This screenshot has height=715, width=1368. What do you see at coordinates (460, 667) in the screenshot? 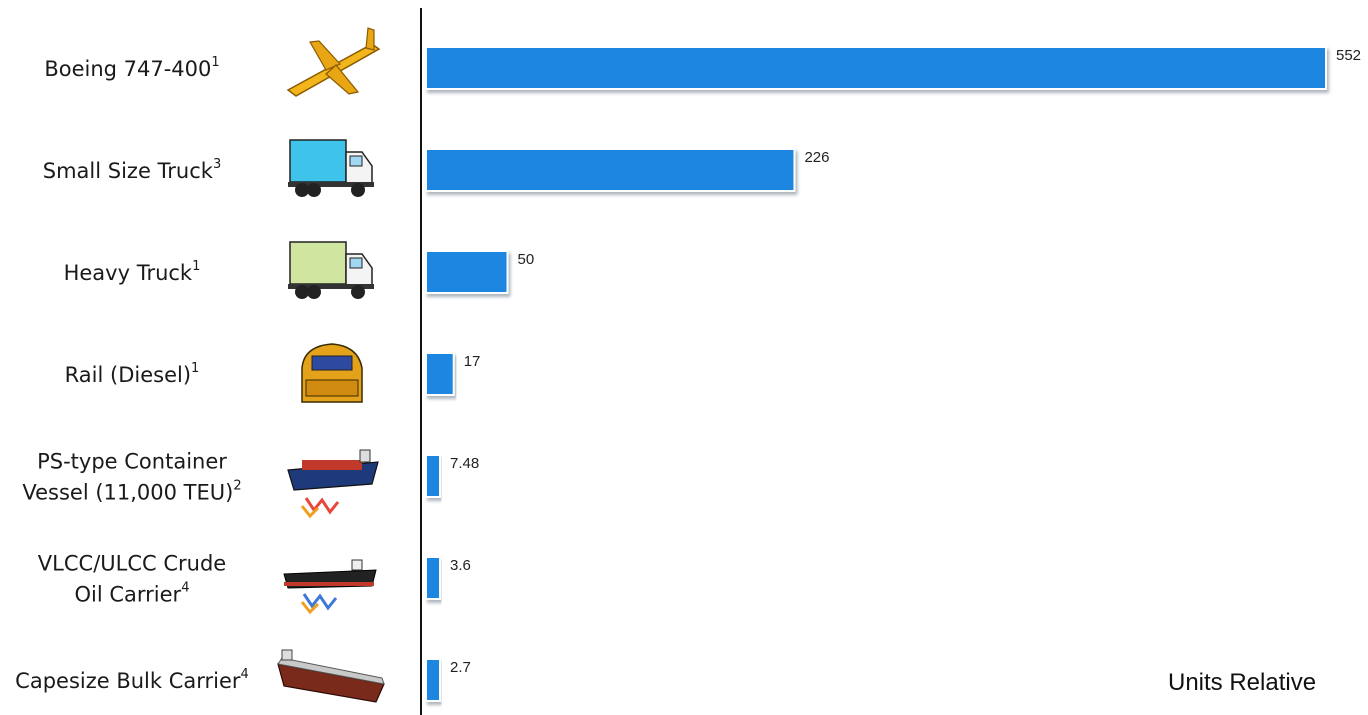
I see `value-label: 2.7` at bounding box center [460, 667].